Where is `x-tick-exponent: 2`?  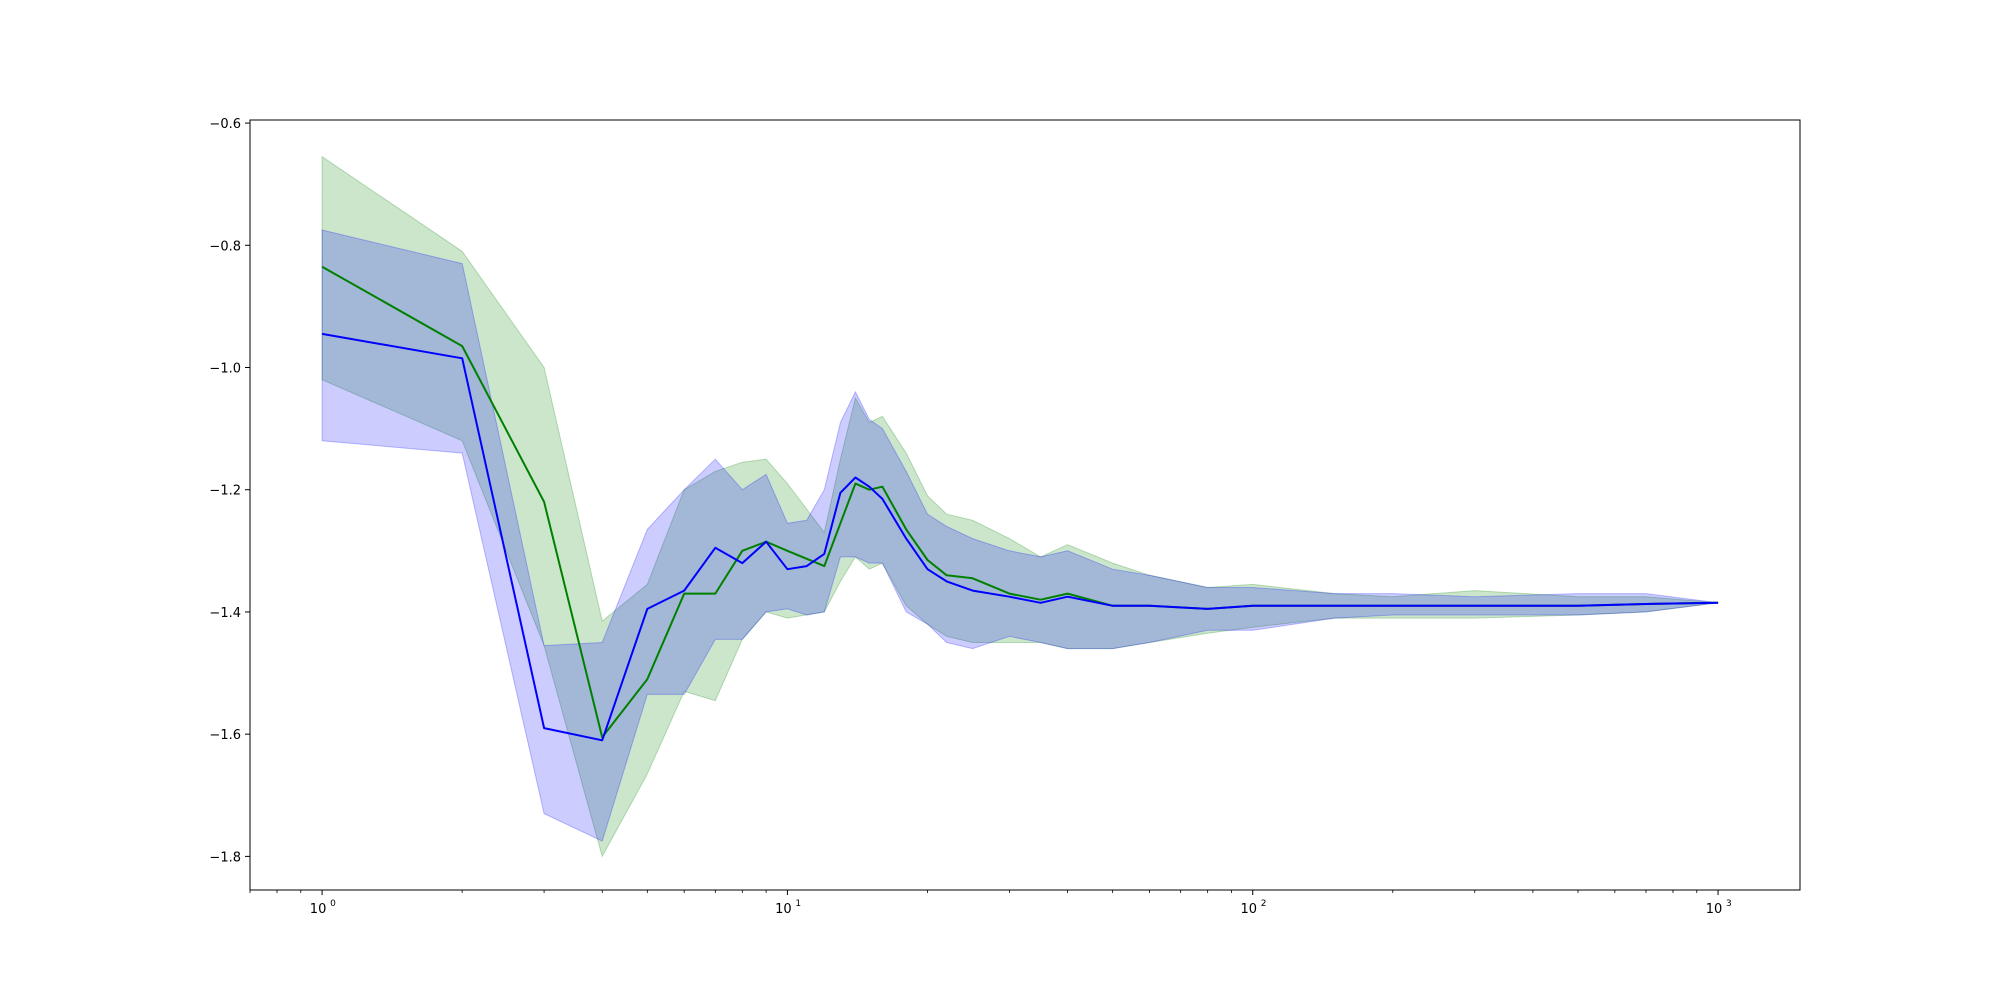
x-tick-exponent: 2 is located at coordinates (1264, 904).